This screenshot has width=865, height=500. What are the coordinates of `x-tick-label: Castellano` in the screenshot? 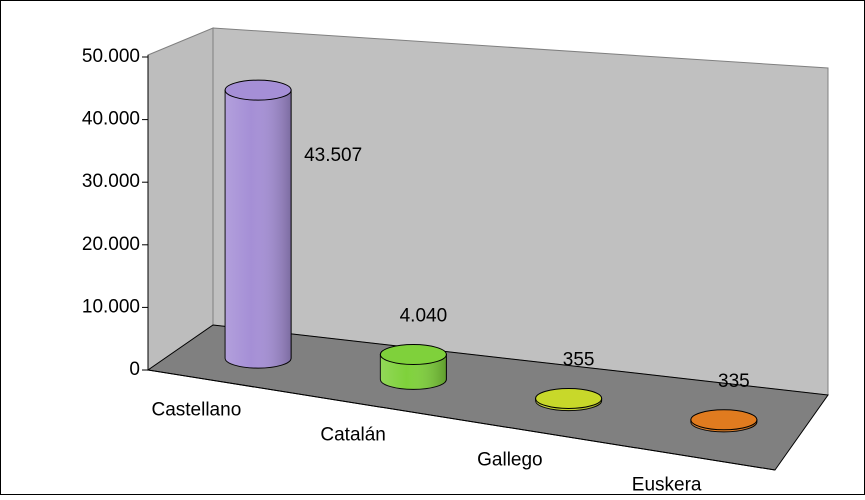 It's located at (196, 410).